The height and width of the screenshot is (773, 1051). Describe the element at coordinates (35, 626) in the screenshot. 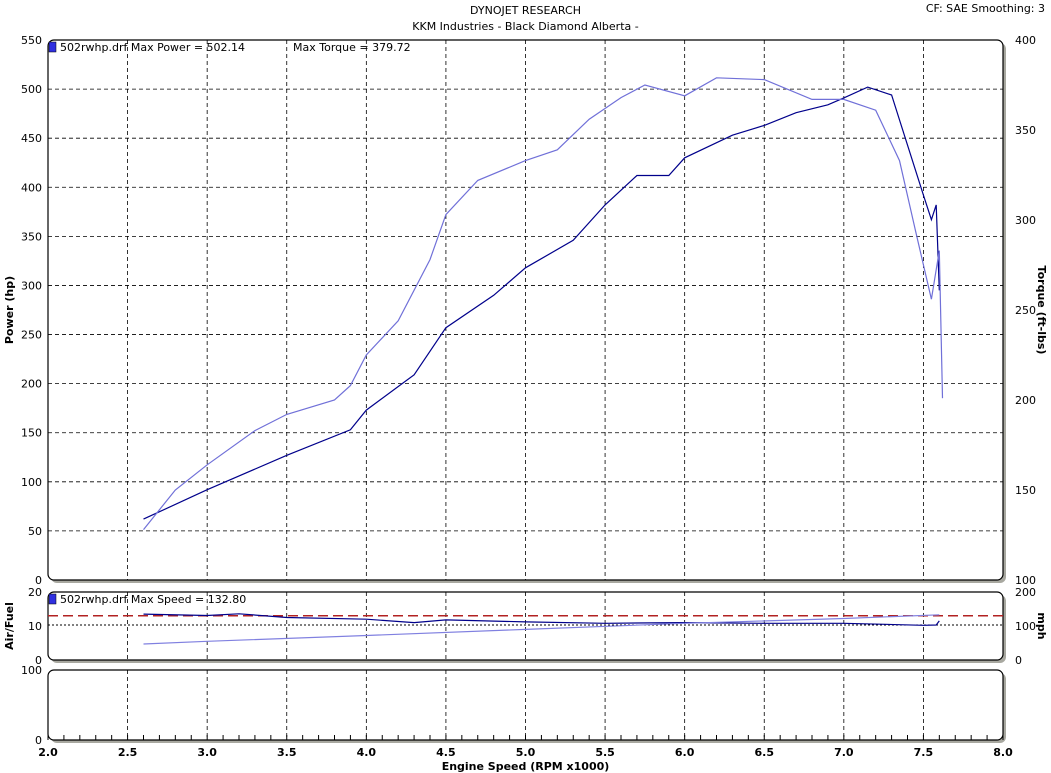

I see `y-tick-label: 10` at that location.